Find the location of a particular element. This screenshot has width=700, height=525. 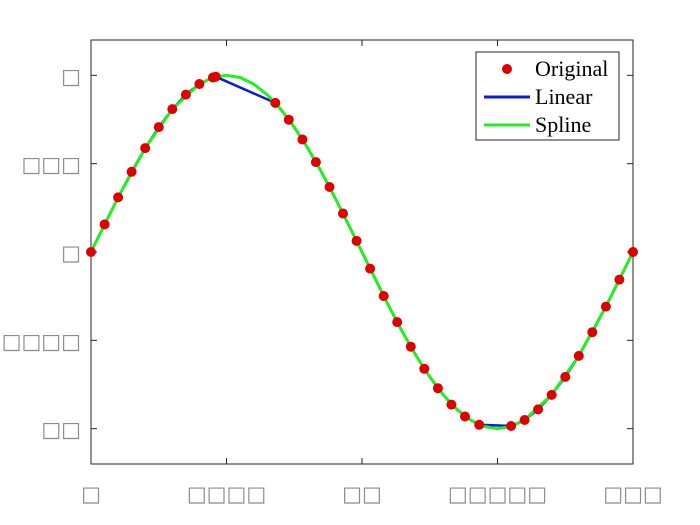

y-tick-label: □□ is located at coordinates (61, 430).